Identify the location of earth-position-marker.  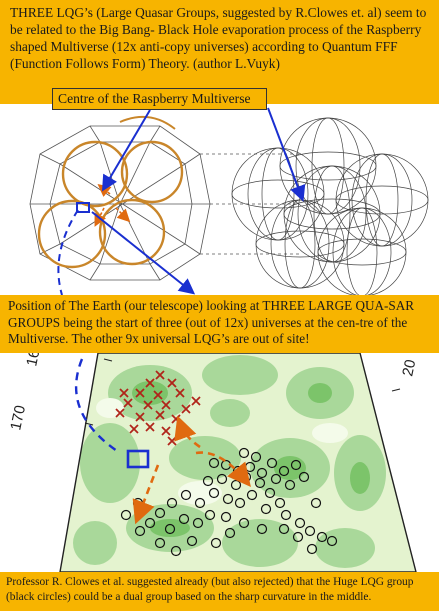
(83, 207).